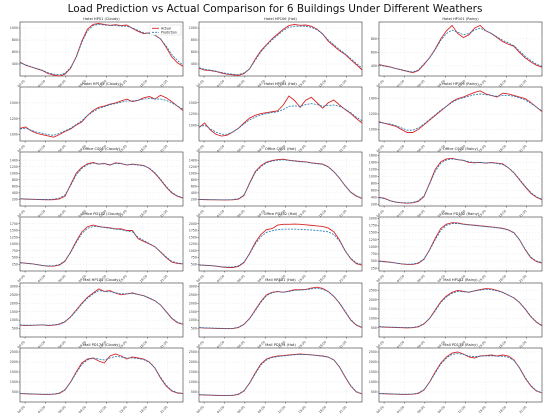 This screenshot has width=550, height=417. What do you see at coordinates (15, 64) in the screenshot?
I see `y-tick-label: 400` at bounding box center [15, 64].